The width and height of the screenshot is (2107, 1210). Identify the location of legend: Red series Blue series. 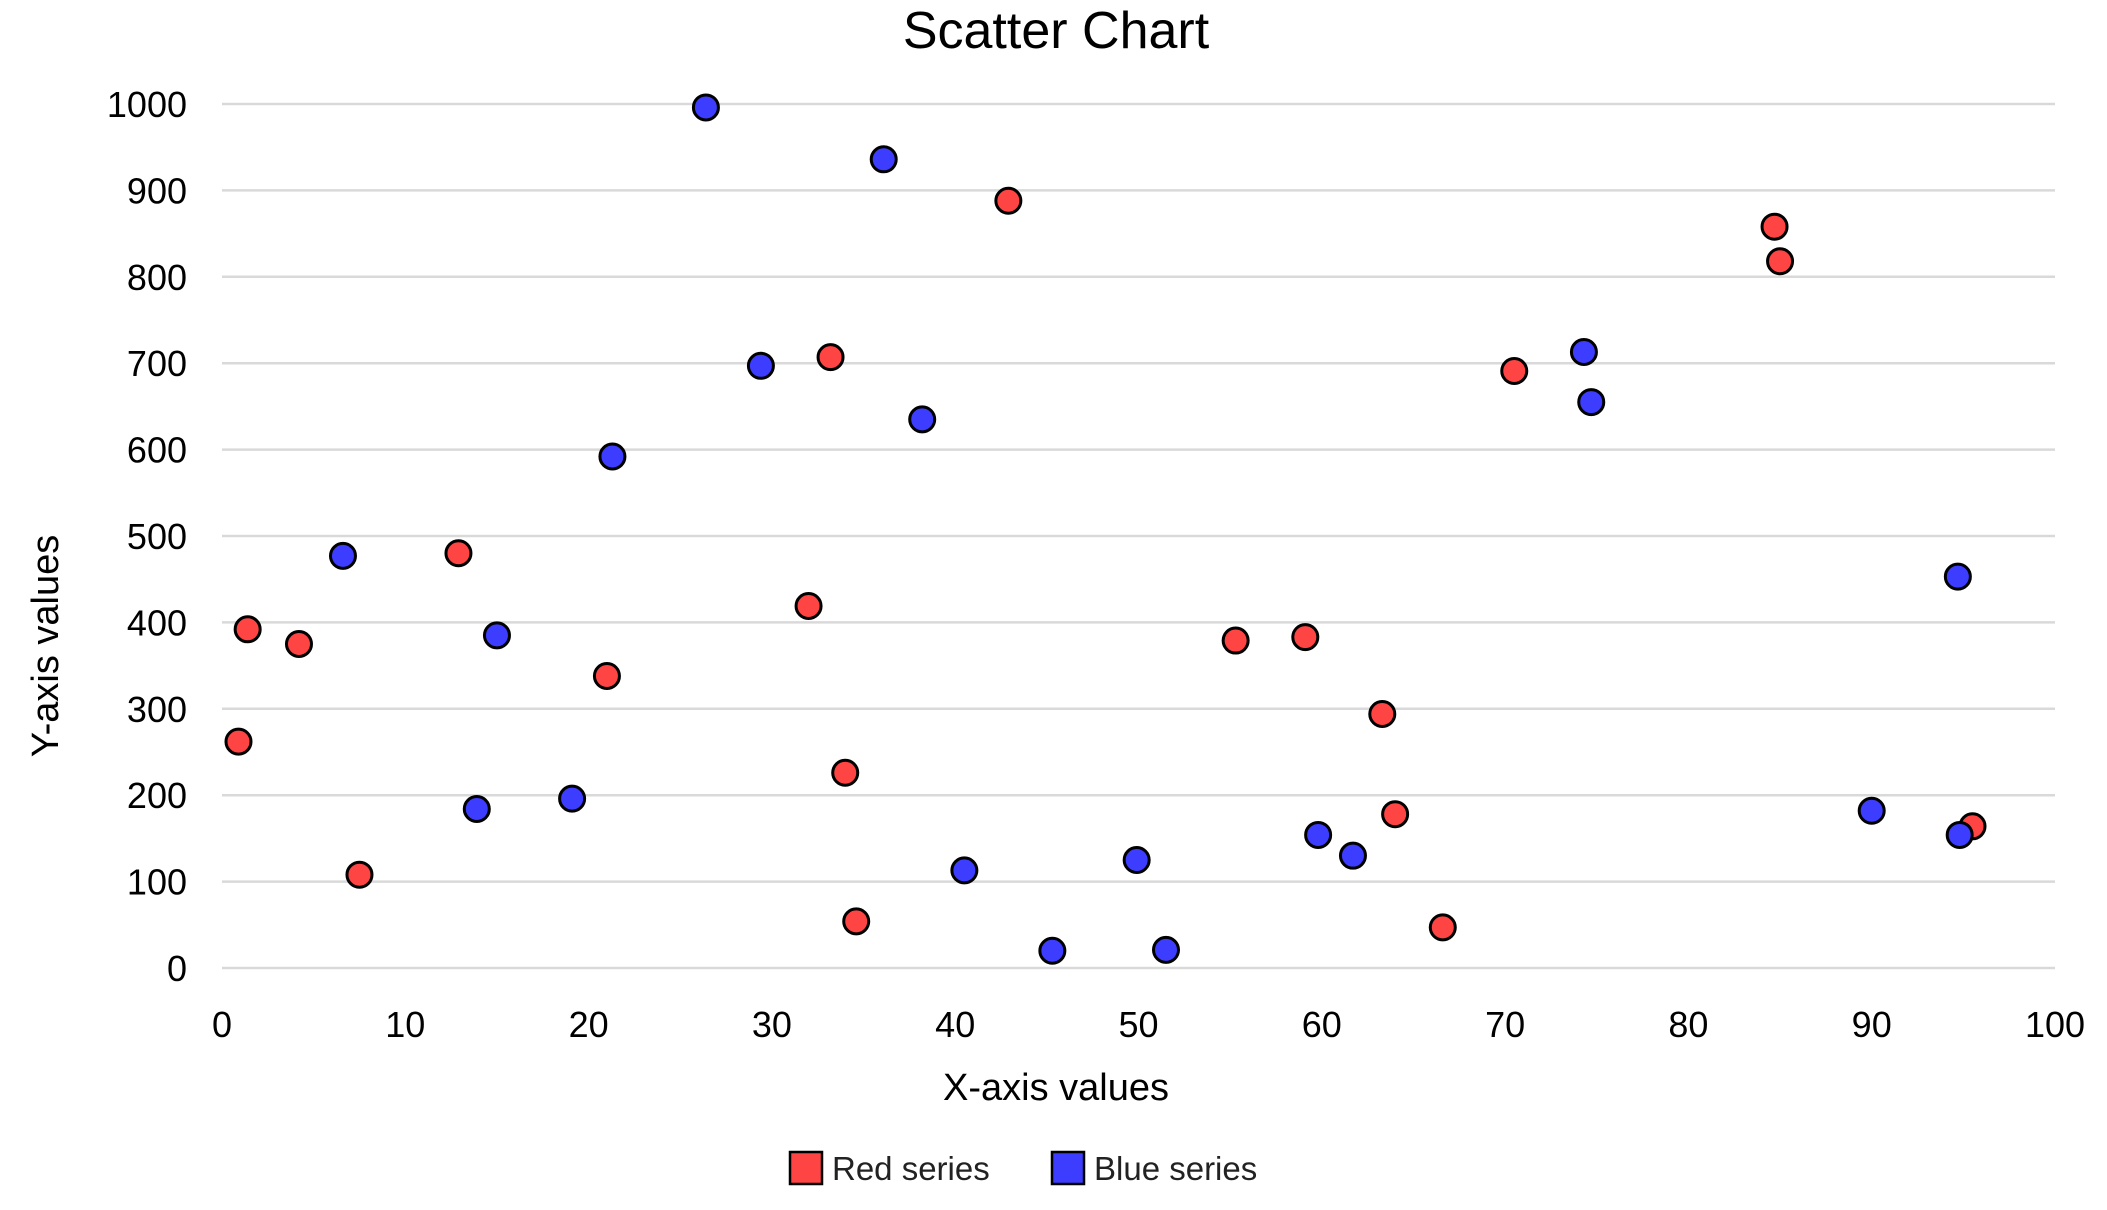
(1022, 1168).